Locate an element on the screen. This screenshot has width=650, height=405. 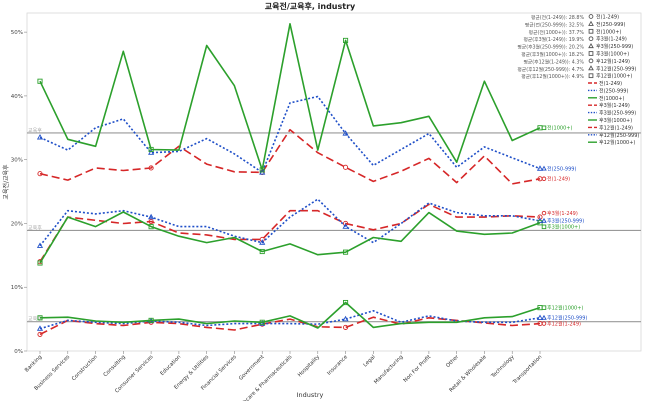
y-axis: 0% 10% 20% 30% 40% 50% is located at coordinates (19, 192).